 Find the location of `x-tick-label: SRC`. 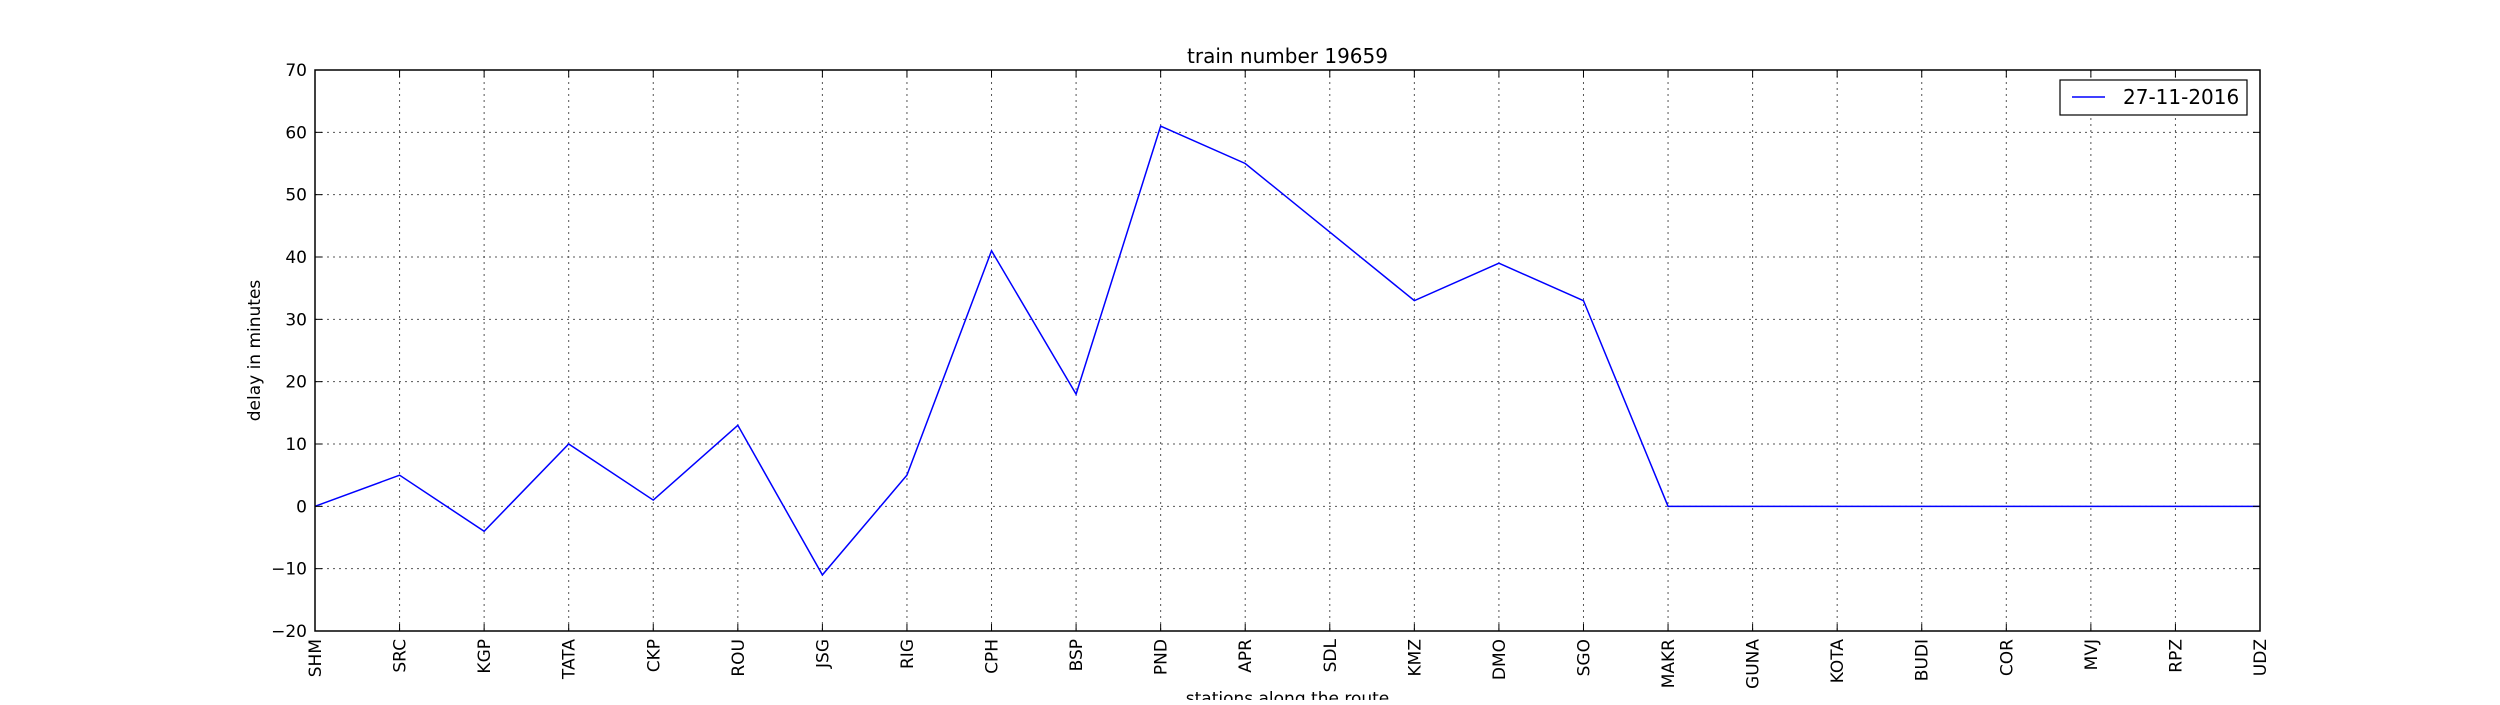

x-tick-label: SRC is located at coordinates (401, 656).